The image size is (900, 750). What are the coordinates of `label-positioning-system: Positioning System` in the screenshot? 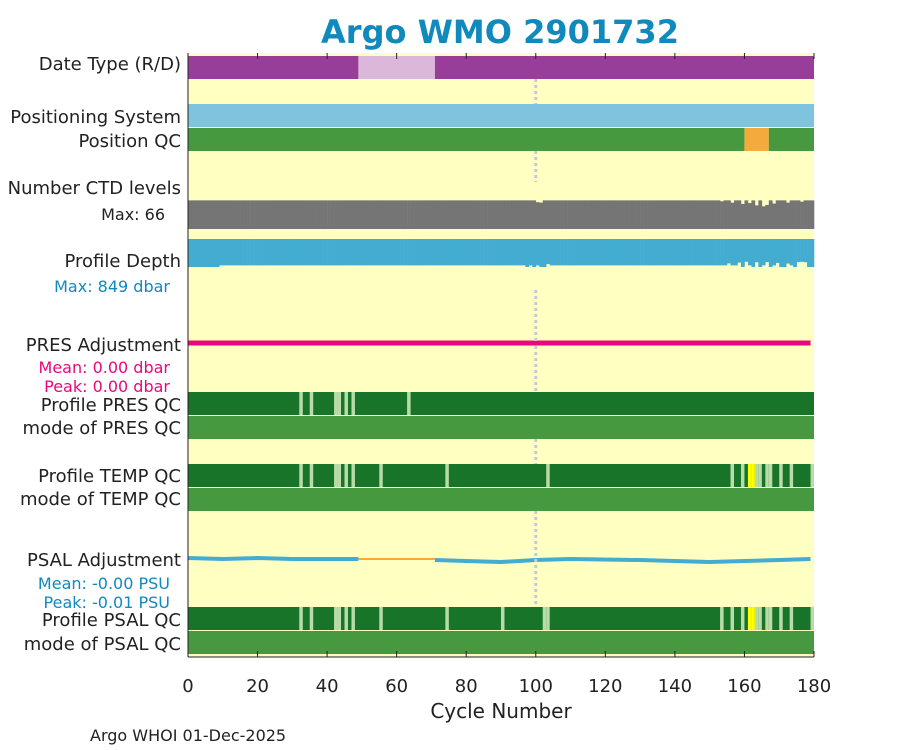 It's located at (95, 117).